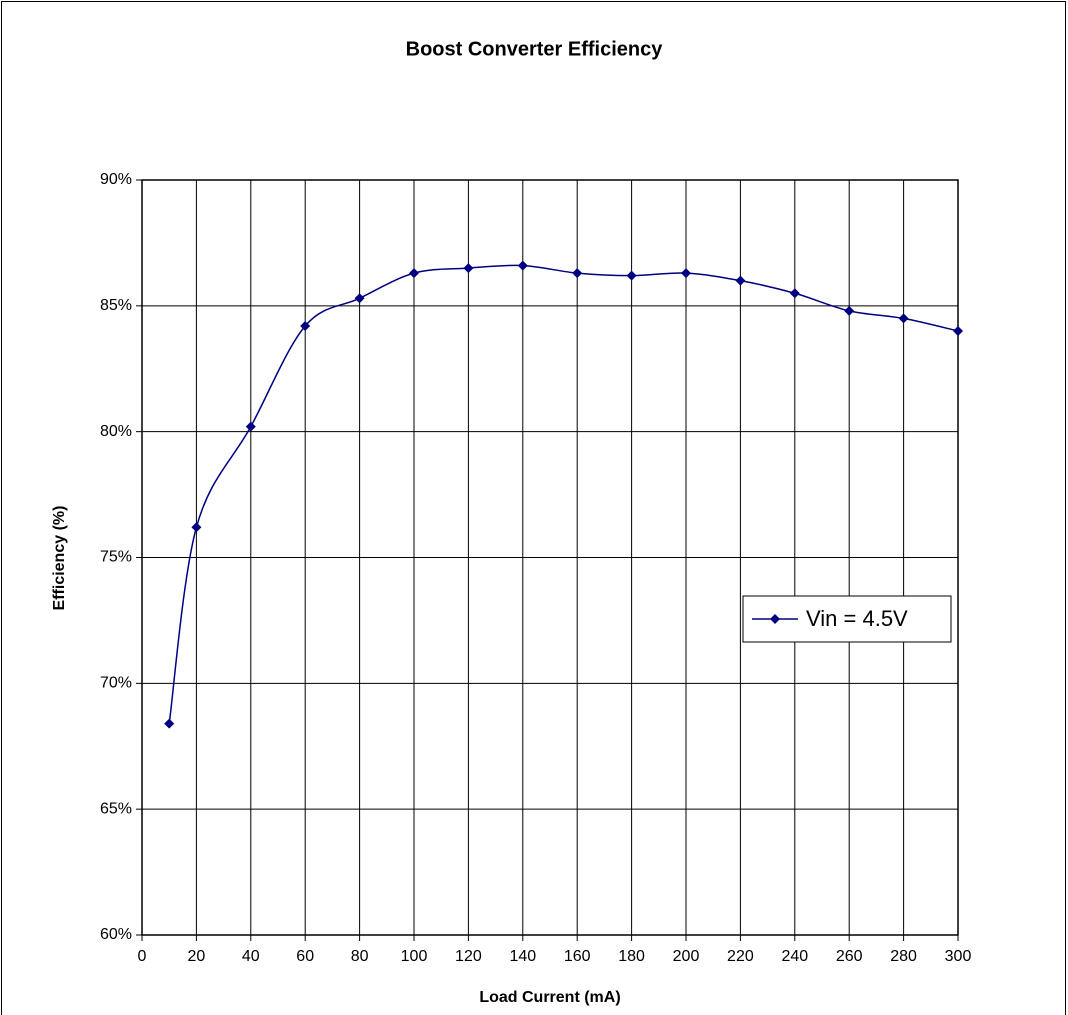  I want to click on x-tick-label: 300, so click(958, 956).